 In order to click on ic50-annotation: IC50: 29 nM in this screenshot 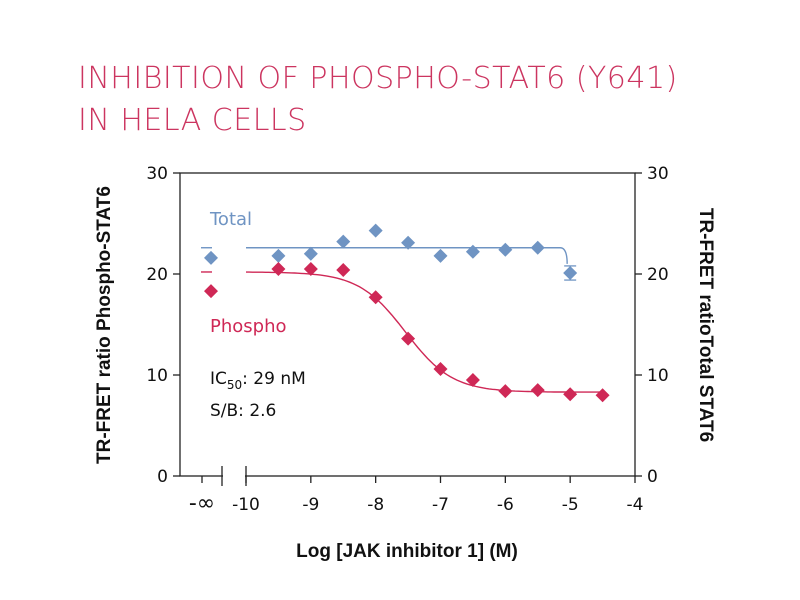, I will do `click(258, 380)`.